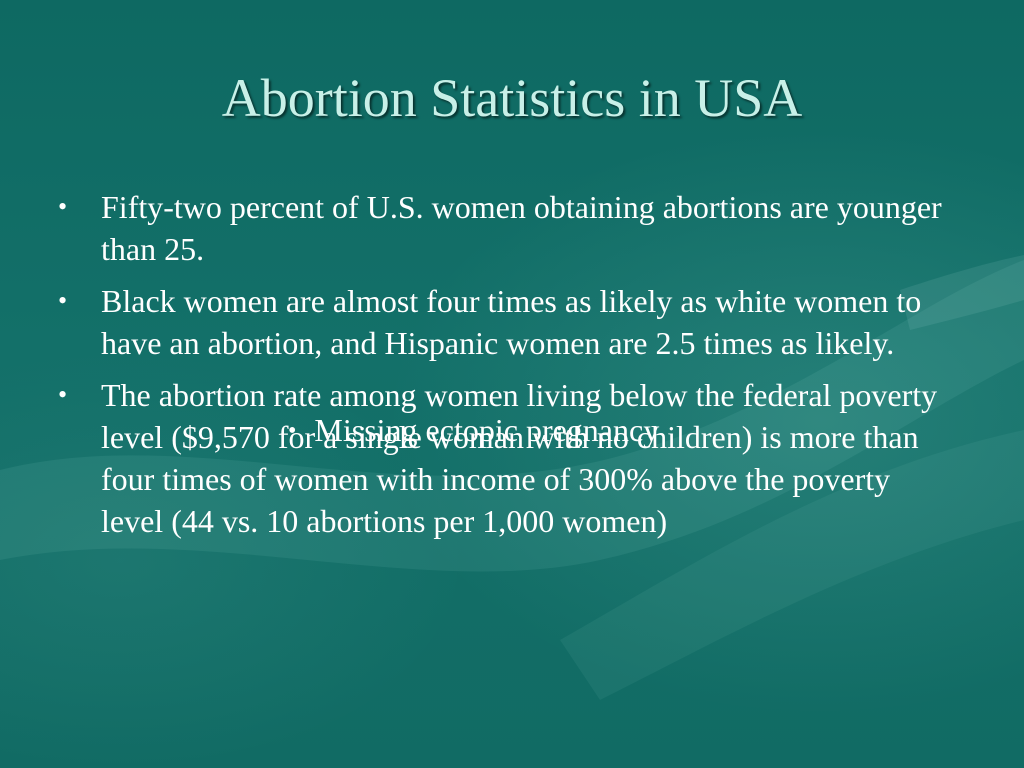 The width and height of the screenshot is (1024, 768). Describe the element at coordinates (512, 98) in the screenshot. I see `slide-title: Abortion Statistics in USA` at that location.